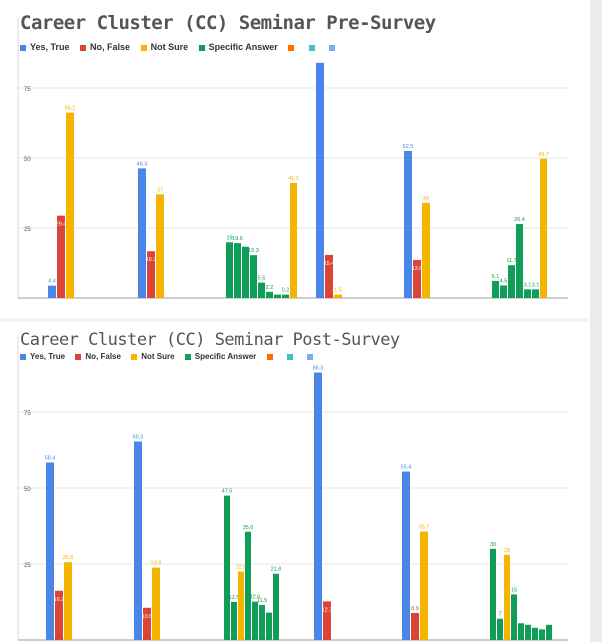  I want to click on data-label: 15.4, so click(329, 264).